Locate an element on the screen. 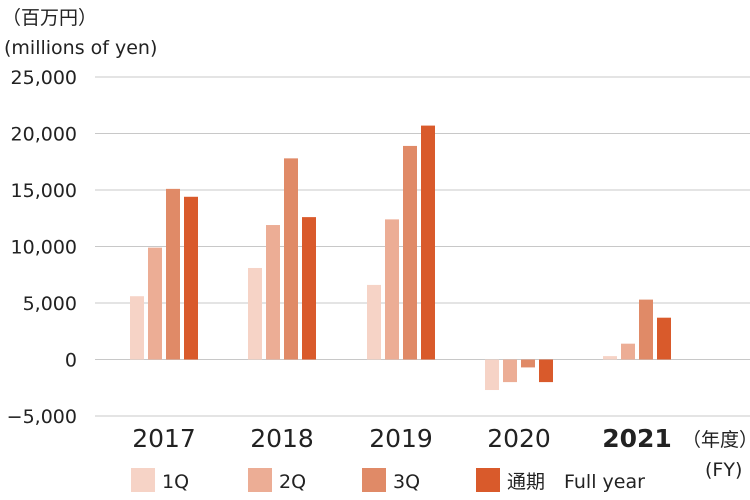 The image size is (750, 500). y-tick-label: 10,000 is located at coordinates (44, 248).